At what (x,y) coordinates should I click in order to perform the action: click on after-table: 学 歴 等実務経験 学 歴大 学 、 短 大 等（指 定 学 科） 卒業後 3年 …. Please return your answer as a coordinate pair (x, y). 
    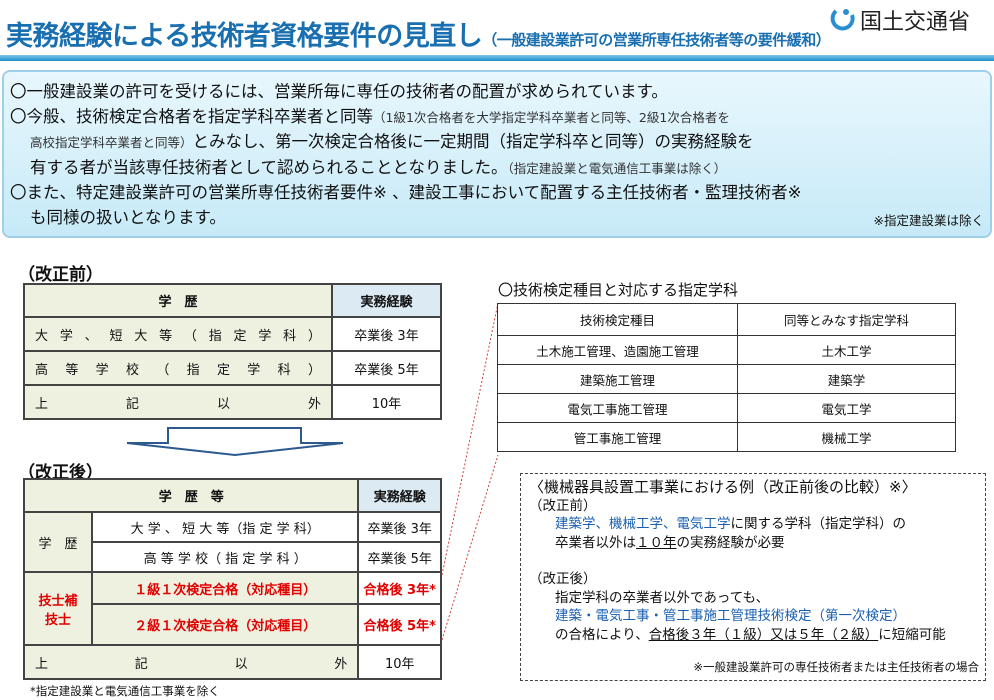
    Looking at the image, I should click on (232, 579).